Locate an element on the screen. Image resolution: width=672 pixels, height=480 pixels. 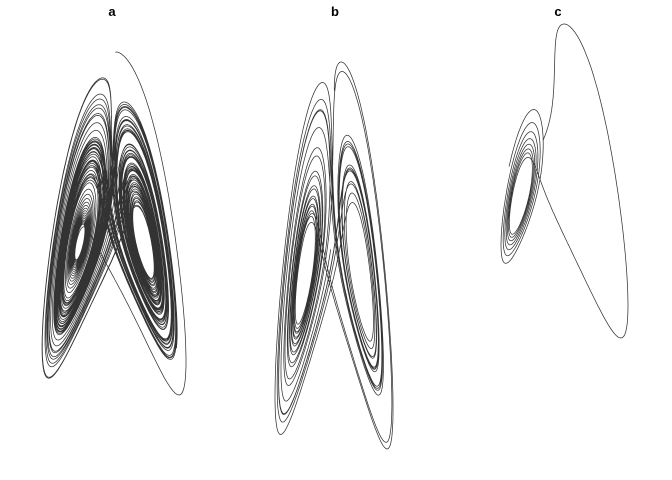
panel-c-title: c is located at coordinates (557, 11).